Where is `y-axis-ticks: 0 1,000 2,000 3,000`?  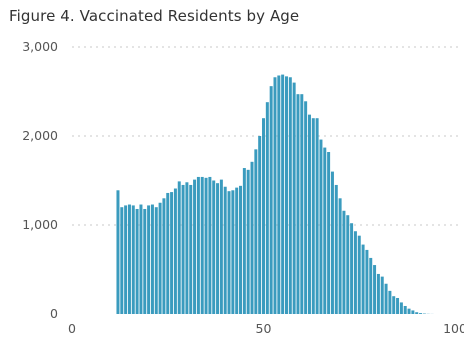
y-axis-ticks: 0 1,000 2,000 3,000 is located at coordinates (40, 180).